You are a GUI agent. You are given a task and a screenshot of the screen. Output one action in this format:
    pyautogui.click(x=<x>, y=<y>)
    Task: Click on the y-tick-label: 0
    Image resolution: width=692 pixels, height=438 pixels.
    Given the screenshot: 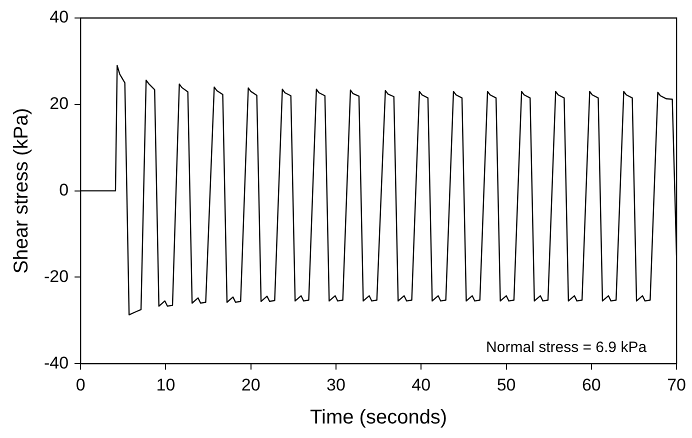 What is the action you would take?
    pyautogui.click(x=64, y=190)
    